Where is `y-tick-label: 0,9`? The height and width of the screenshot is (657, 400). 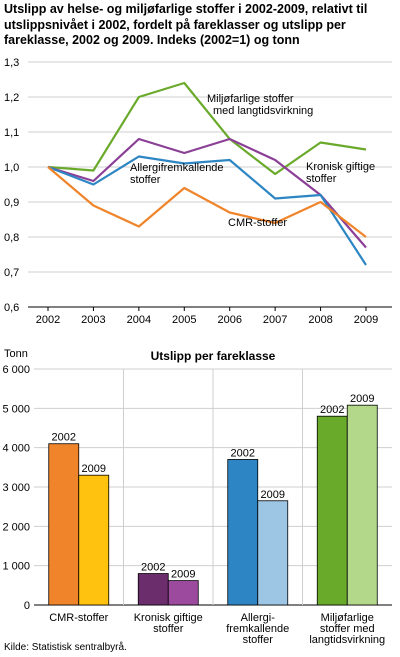
y-tick-label: 0,9 is located at coordinates (11, 203).